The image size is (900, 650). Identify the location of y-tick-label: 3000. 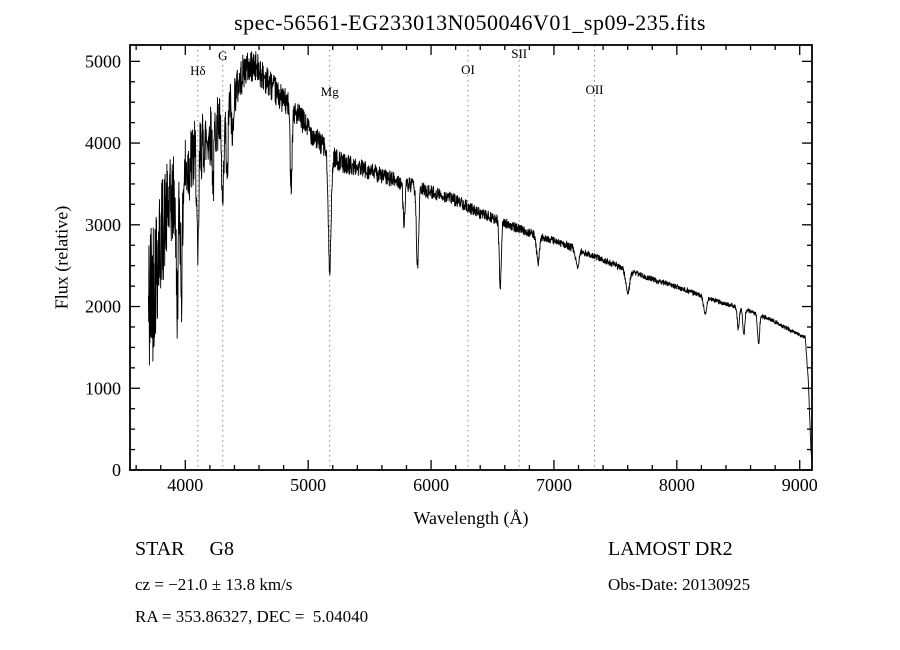
(103, 225).